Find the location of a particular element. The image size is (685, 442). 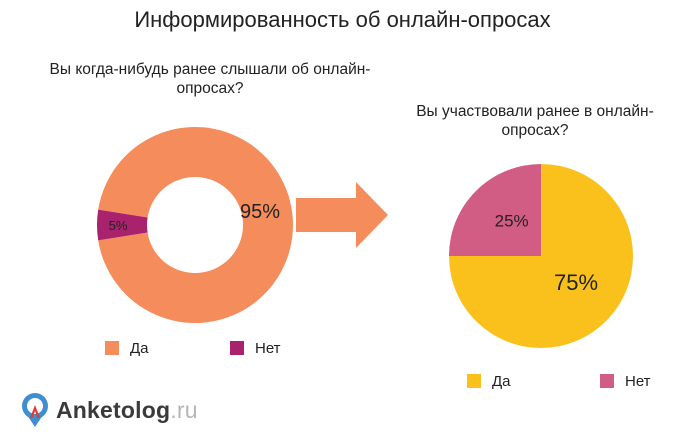

donut-legend-swatch-no is located at coordinates (237, 348).